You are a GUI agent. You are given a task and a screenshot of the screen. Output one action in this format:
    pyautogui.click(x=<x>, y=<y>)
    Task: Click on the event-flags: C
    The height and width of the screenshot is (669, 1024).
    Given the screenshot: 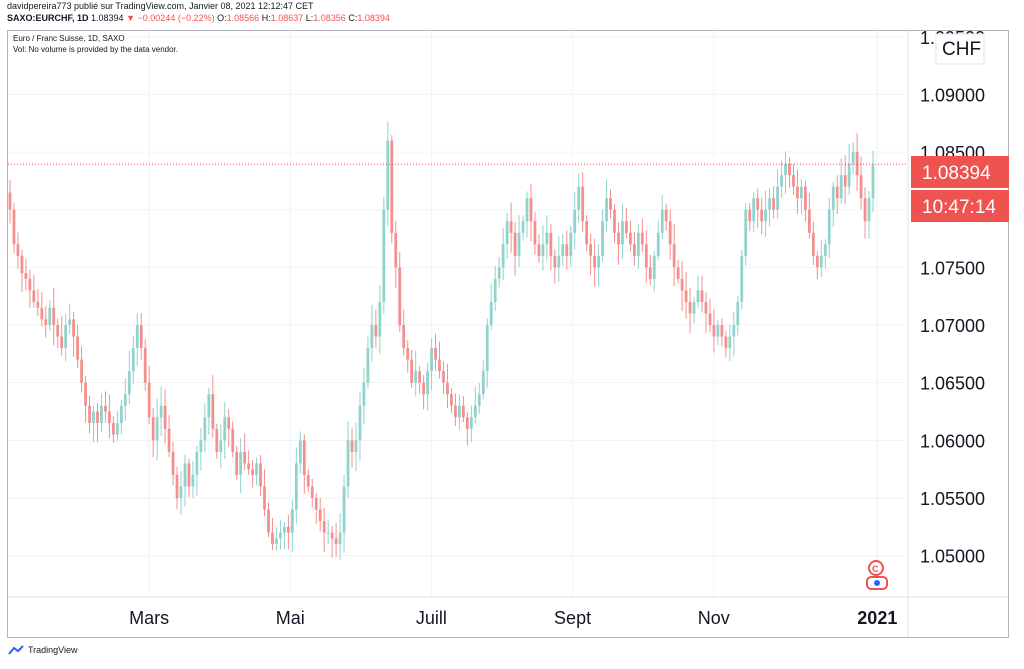 What is the action you would take?
    pyautogui.click(x=877, y=575)
    